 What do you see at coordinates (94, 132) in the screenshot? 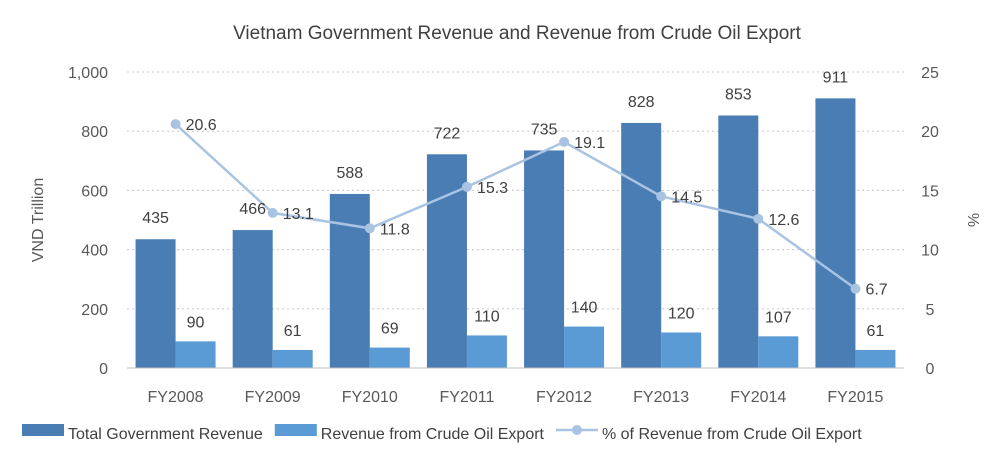
I see `y-tick-label: 800` at bounding box center [94, 132].